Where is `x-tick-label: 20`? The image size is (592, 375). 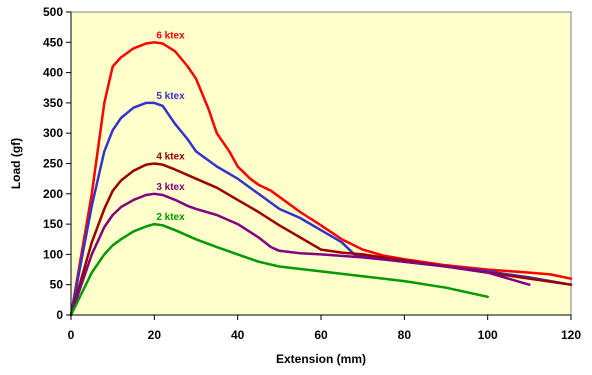 x-tick-label: 20 is located at coordinates (155, 335).